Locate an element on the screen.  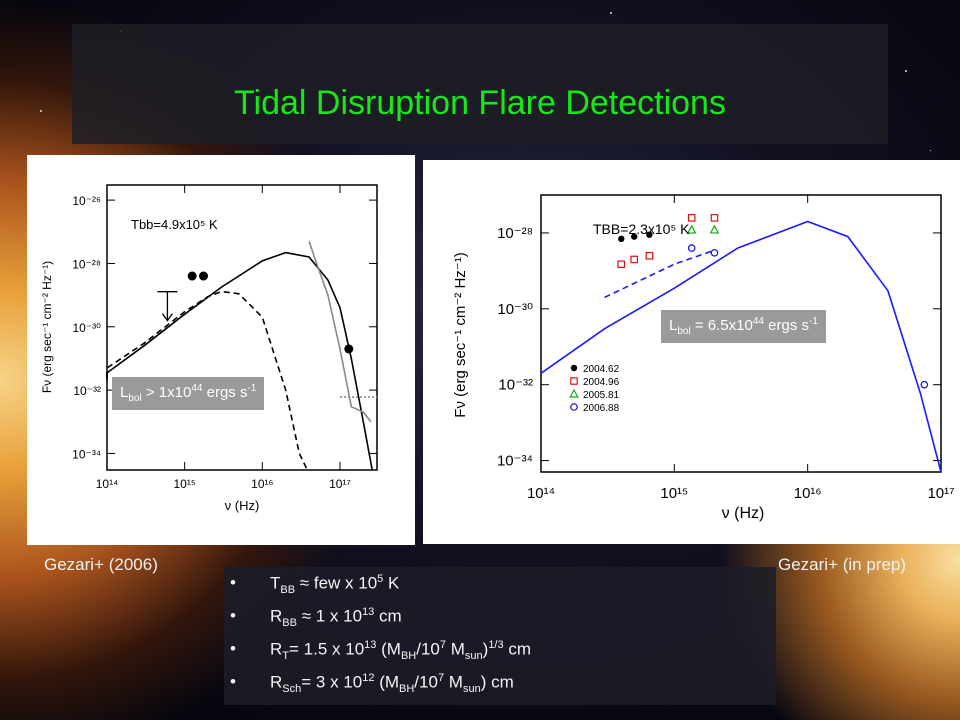
bullet-text-part: 5 is located at coordinates (380, 579).